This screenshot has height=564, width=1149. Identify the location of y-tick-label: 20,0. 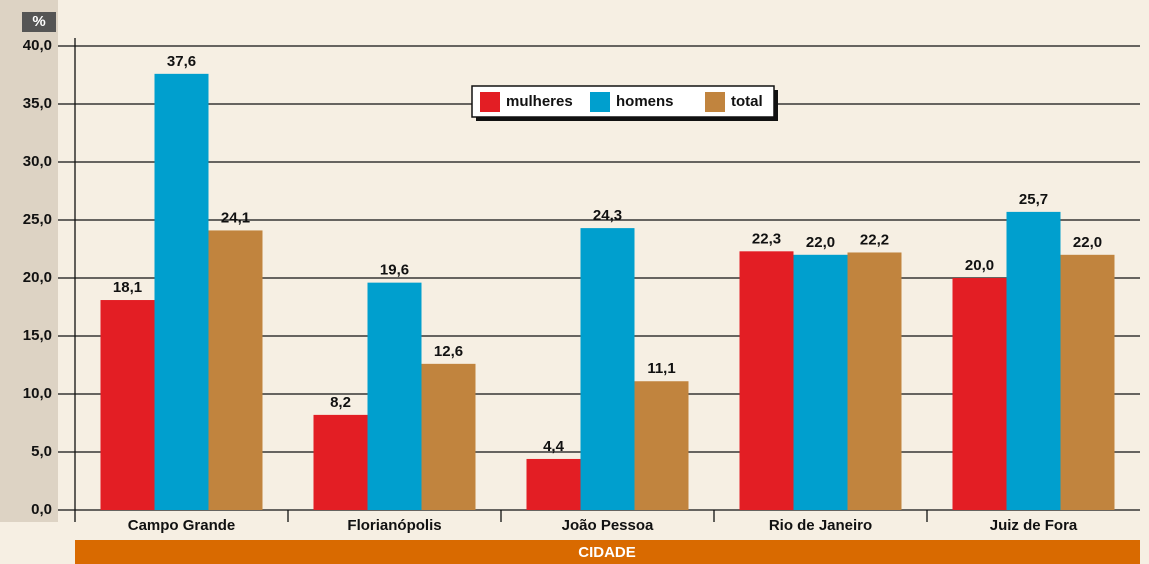
(37, 277).